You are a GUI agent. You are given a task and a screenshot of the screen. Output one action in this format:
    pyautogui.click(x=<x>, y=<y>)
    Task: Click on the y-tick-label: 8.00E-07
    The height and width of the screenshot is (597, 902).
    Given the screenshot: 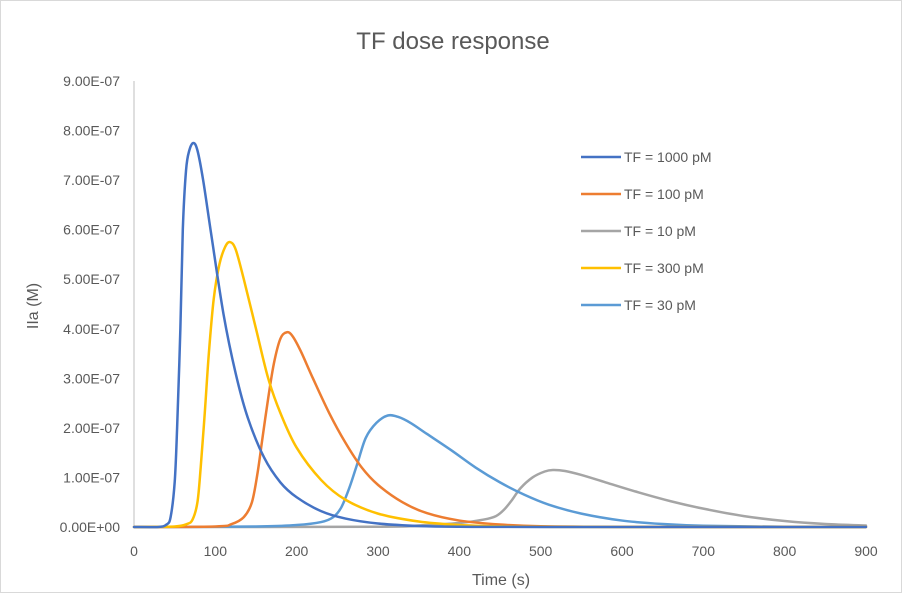 What is the action you would take?
    pyautogui.click(x=91, y=131)
    